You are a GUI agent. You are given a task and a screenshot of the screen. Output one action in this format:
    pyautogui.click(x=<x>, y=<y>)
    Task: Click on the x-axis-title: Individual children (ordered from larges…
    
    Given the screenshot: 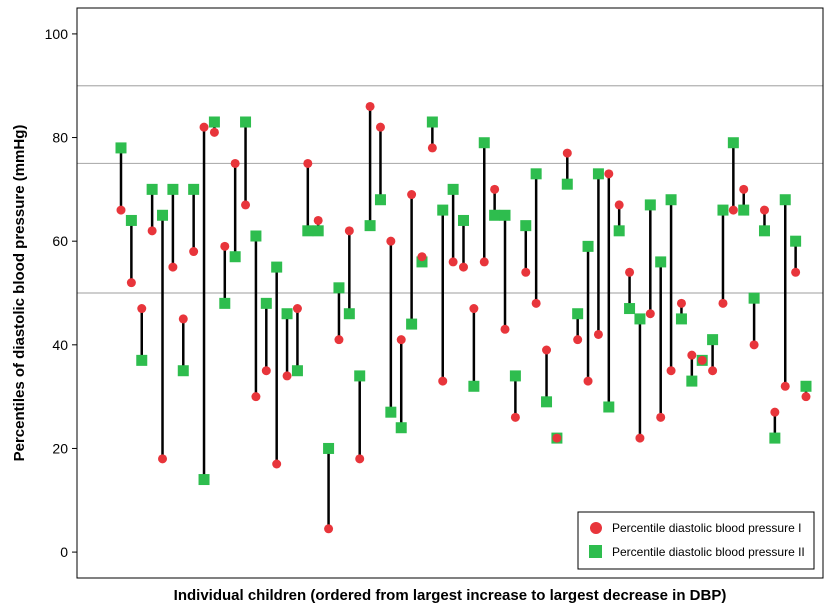 What is the action you would take?
    pyautogui.click(x=450, y=595)
    